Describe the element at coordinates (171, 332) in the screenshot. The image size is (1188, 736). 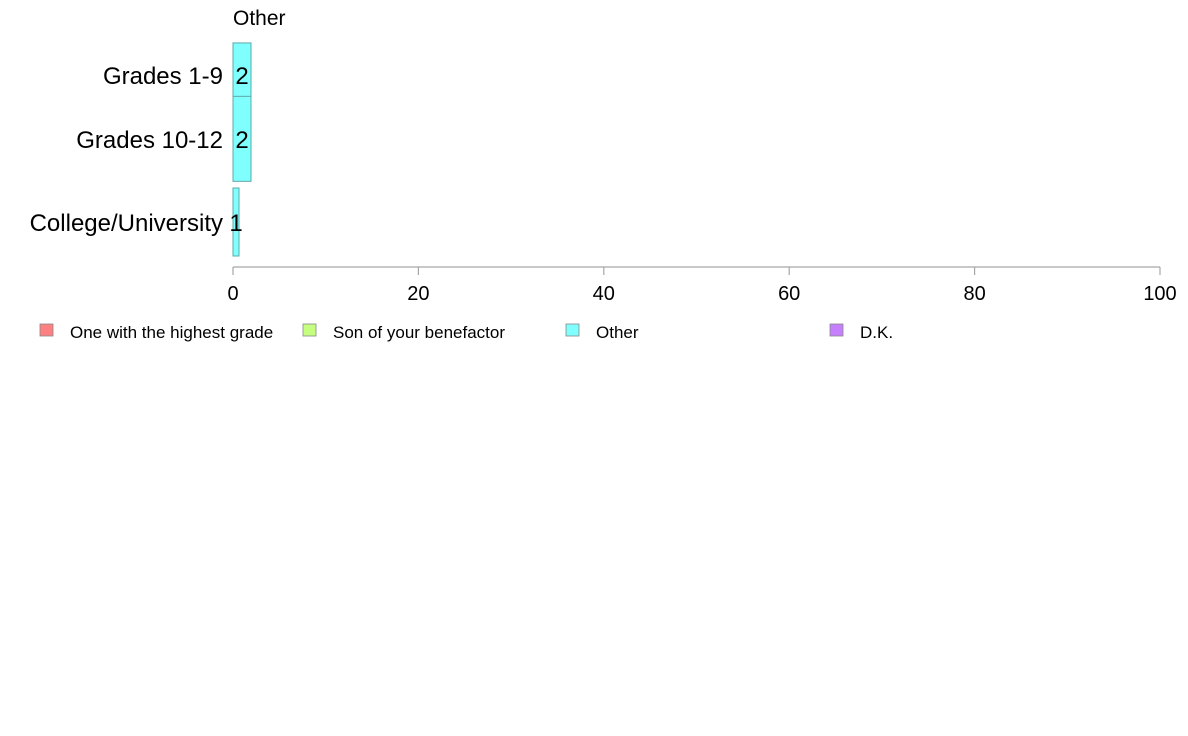
I see `legend-label: One with the highest grade` at that location.